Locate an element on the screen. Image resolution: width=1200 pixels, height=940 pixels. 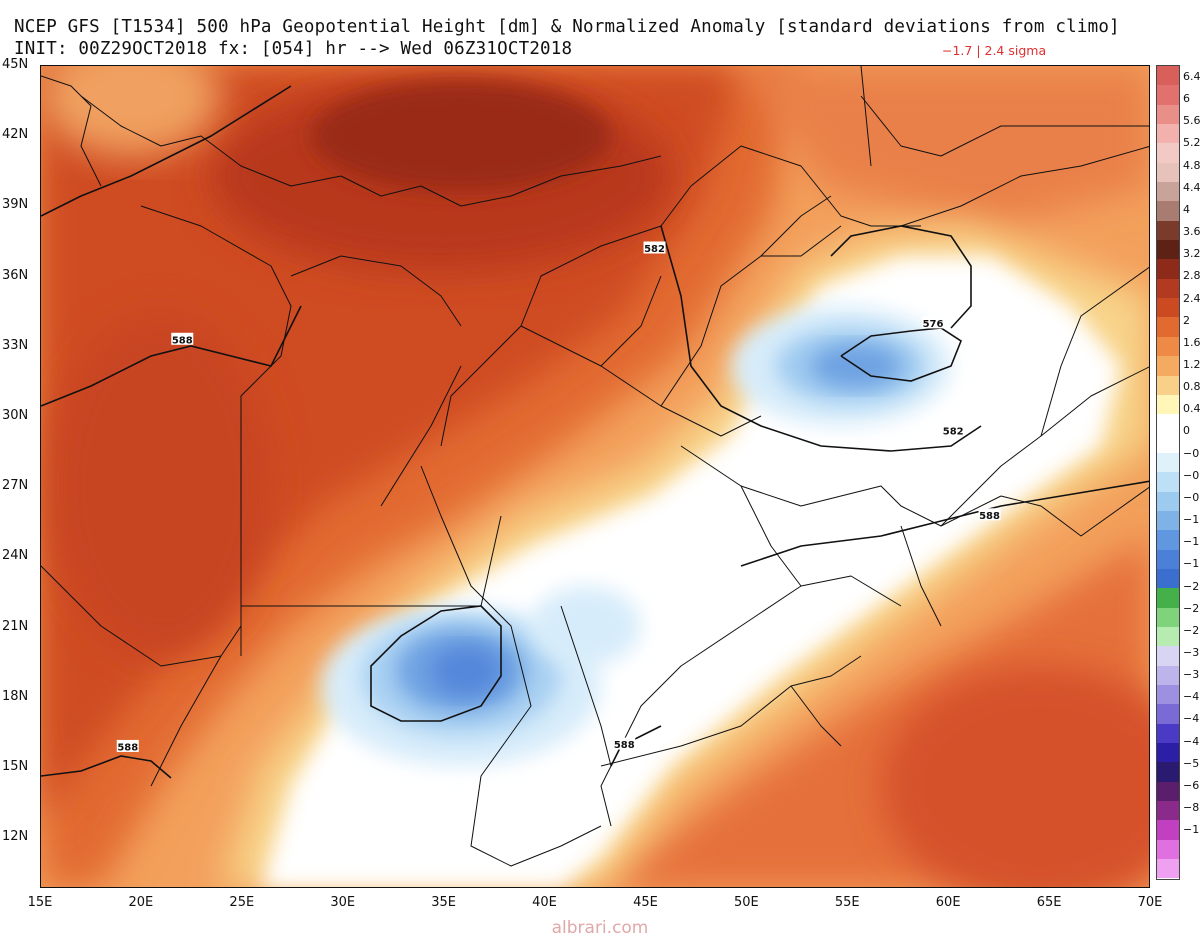
legend-label: 2 is located at coordinates (1186, 320).